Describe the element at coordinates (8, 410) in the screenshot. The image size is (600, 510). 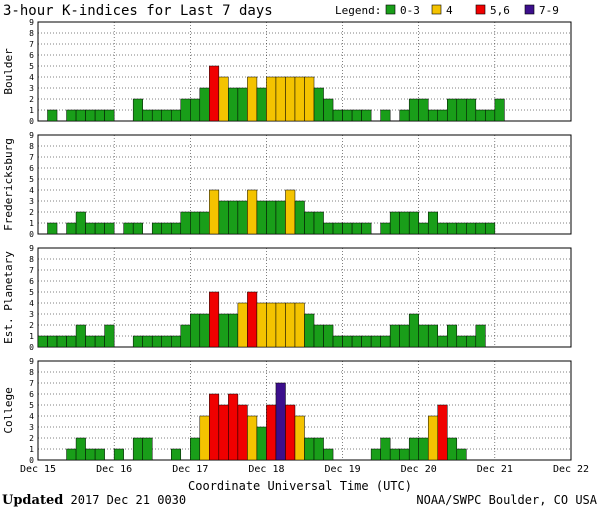
I see `panel-title: College` at that location.